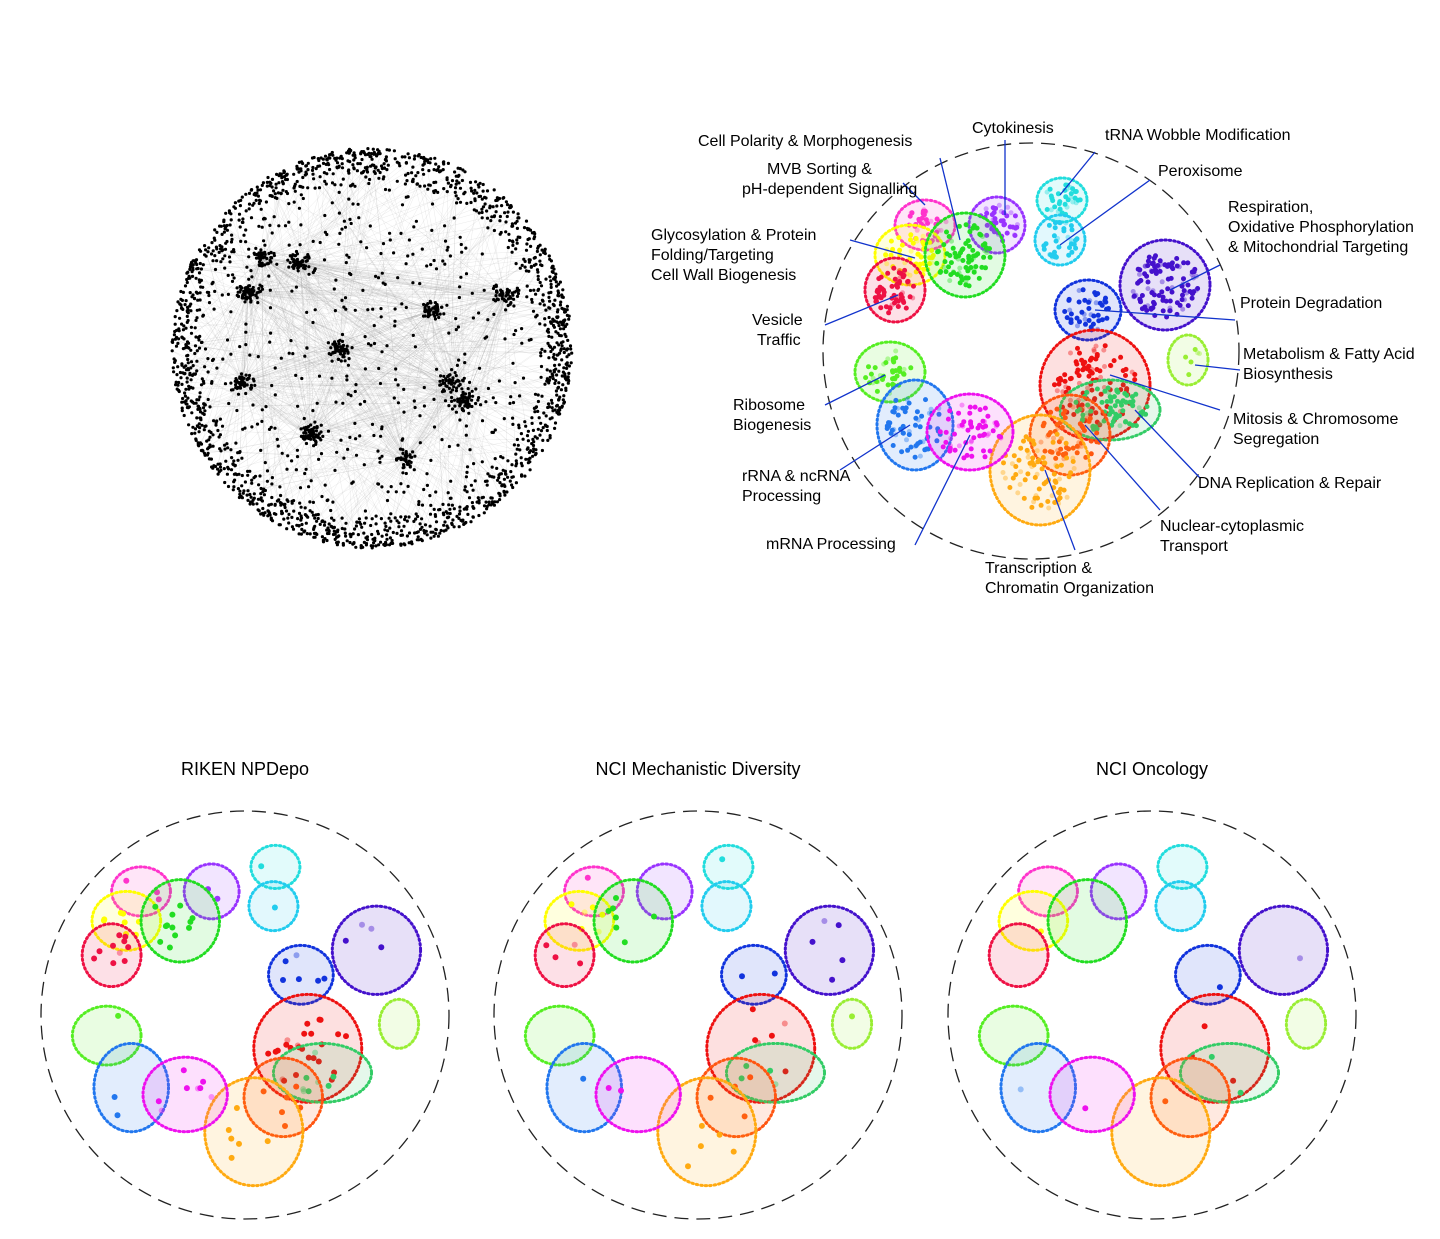 This screenshot has height=1239, width=1440. What do you see at coordinates (698, 989) in the screenshot?
I see `cluster-map-2: NCI Mechanistic Diversity` at bounding box center [698, 989].